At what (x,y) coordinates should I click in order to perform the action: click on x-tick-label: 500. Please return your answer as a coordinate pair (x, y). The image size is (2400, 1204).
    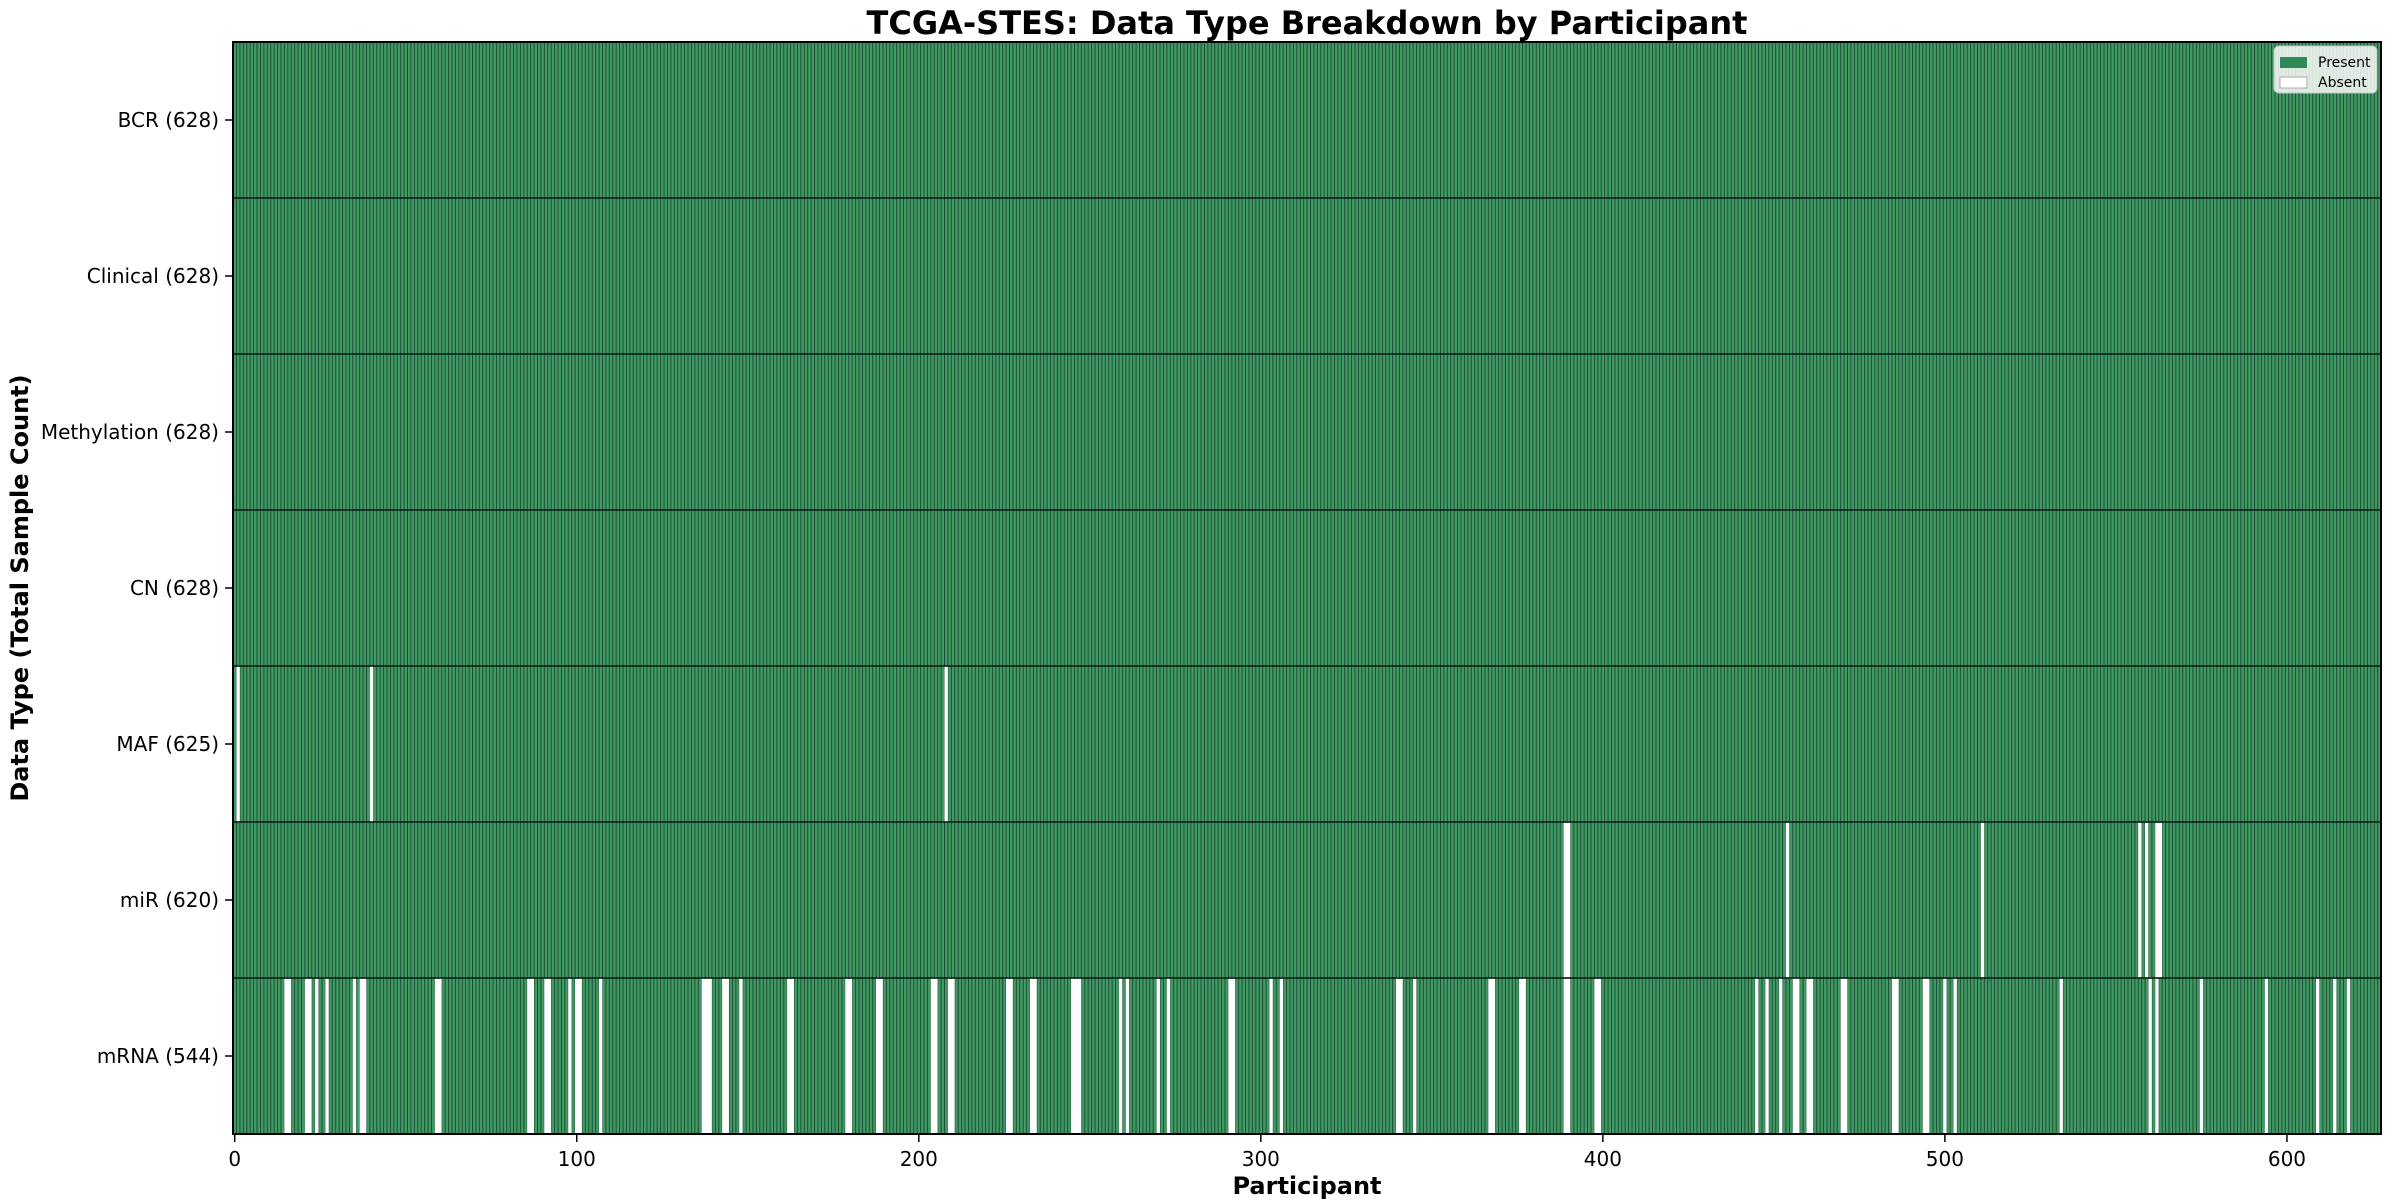
    Looking at the image, I should click on (1945, 1159).